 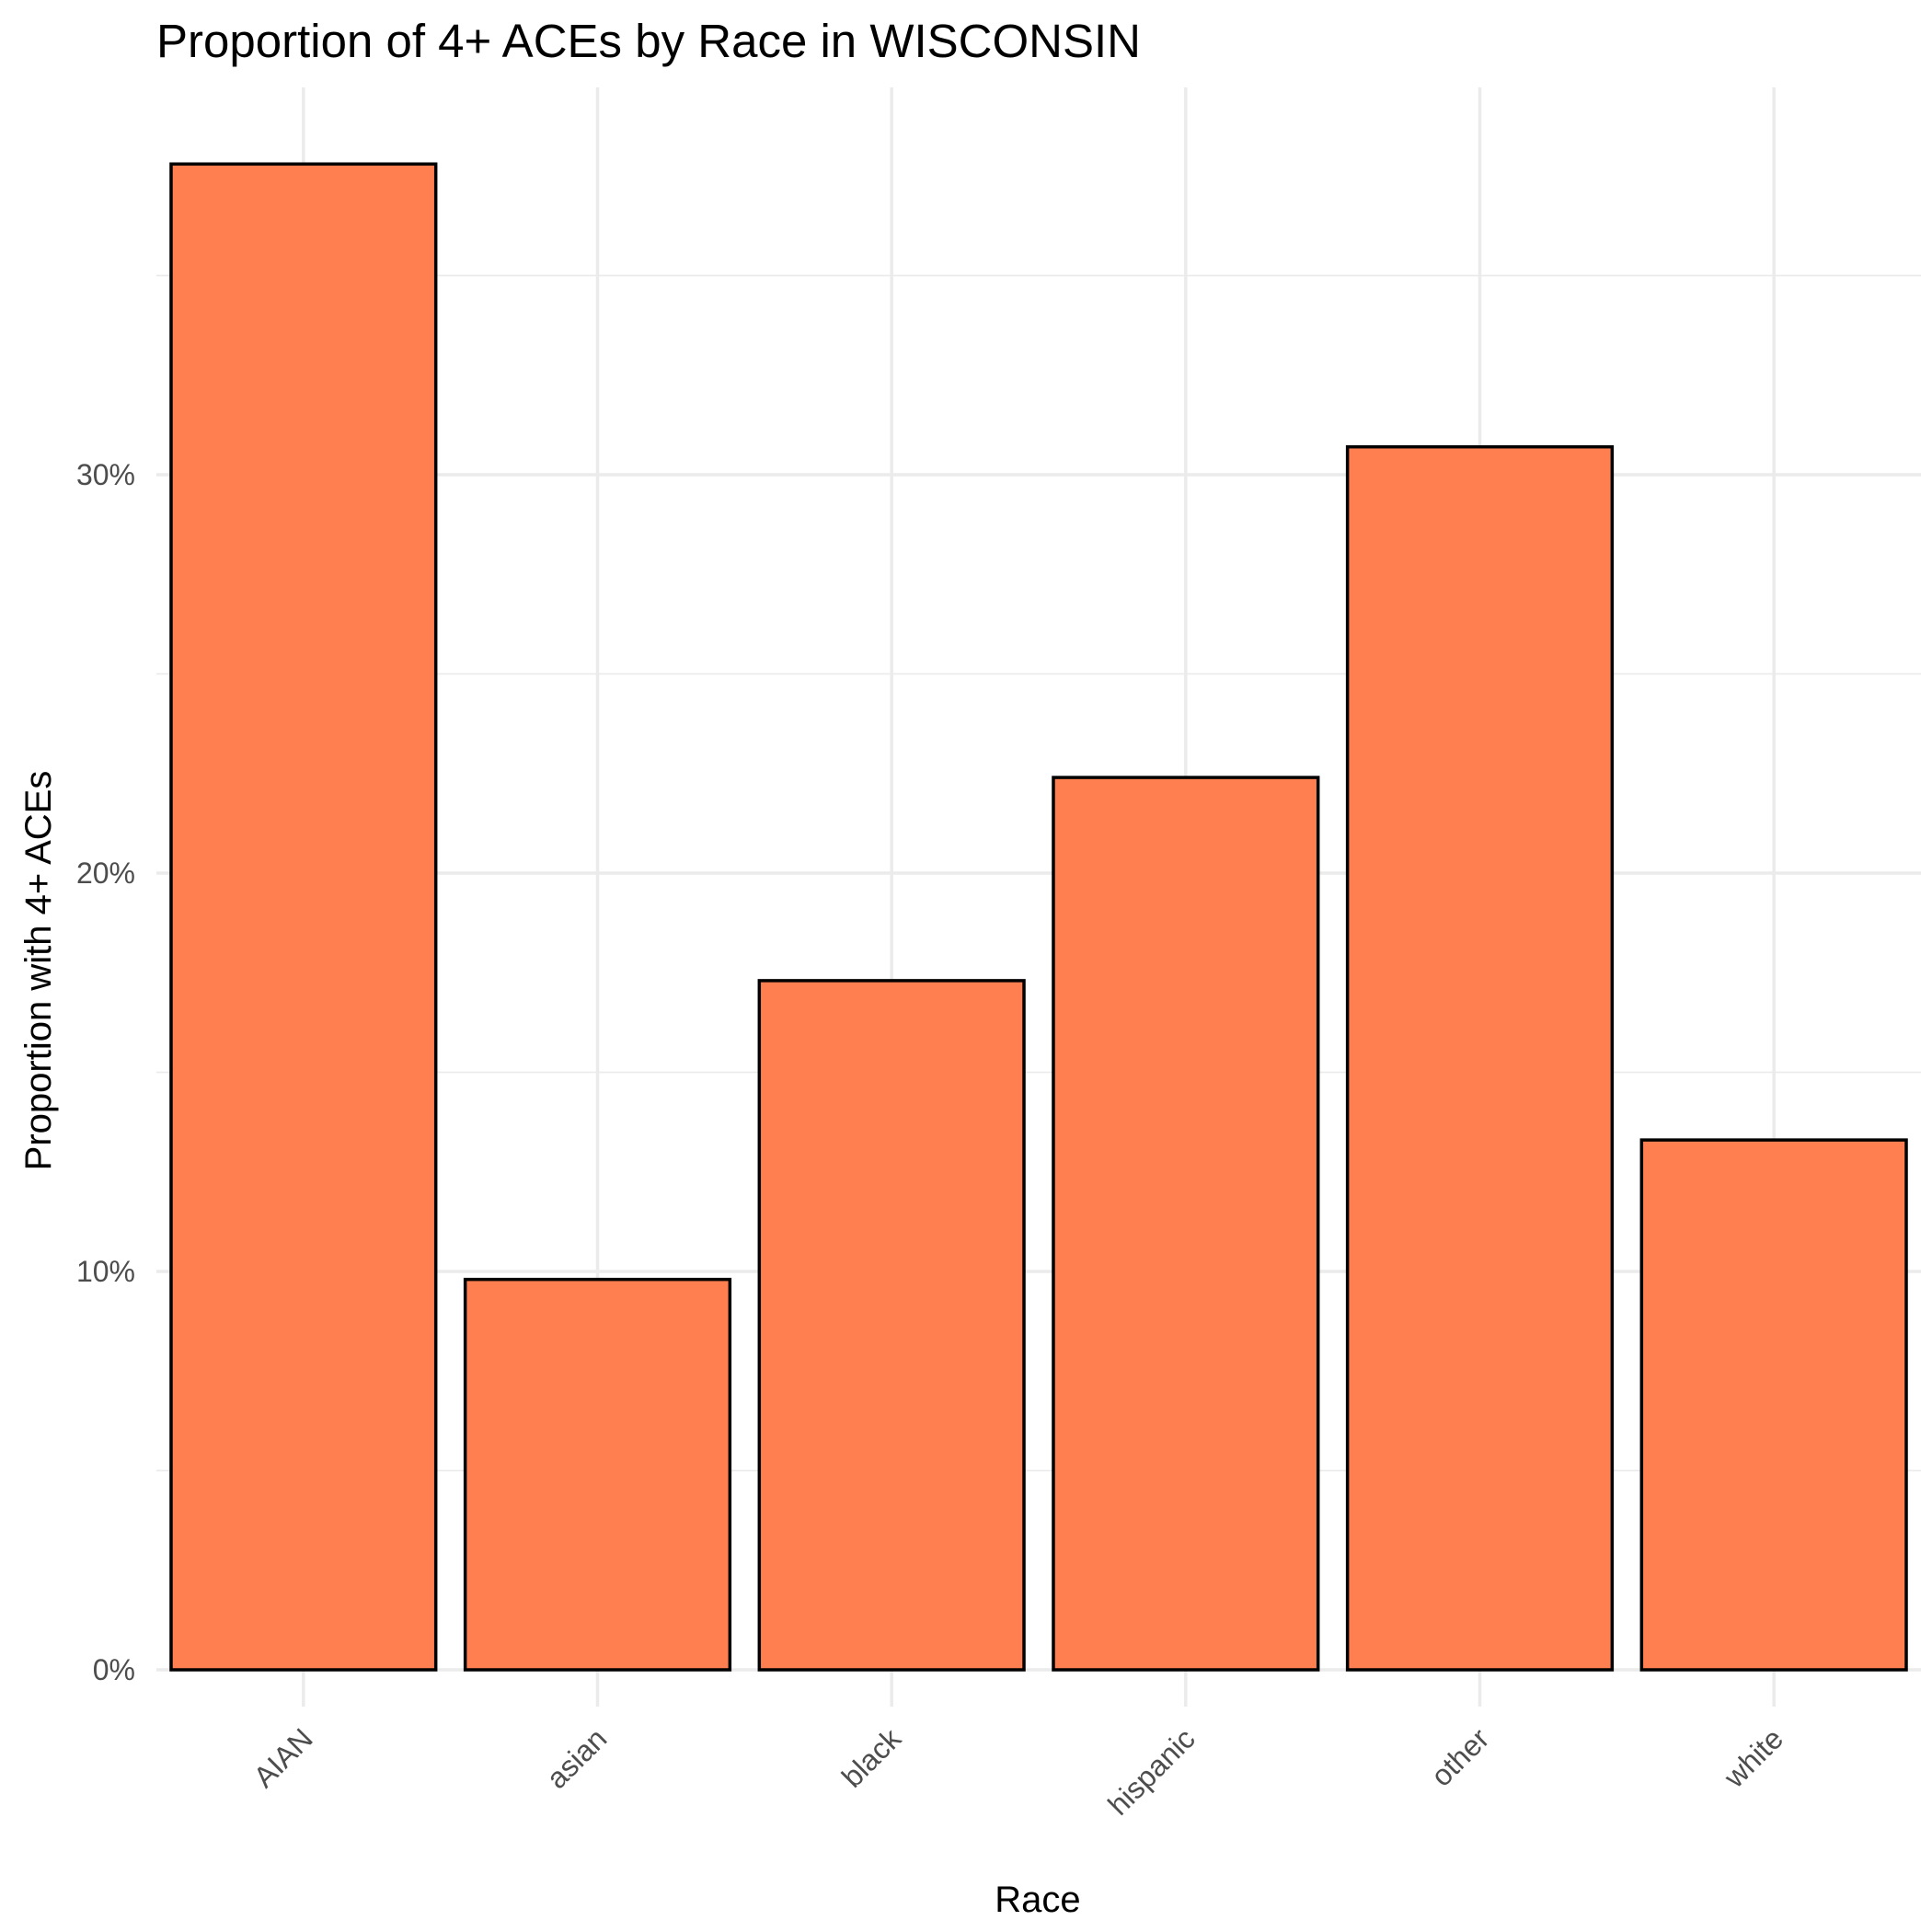 What do you see at coordinates (105, 1072) in the screenshot?
I see `y-axis-tick-labels: 0% 10% 20% 30%` at bounding box center [105, 1072].